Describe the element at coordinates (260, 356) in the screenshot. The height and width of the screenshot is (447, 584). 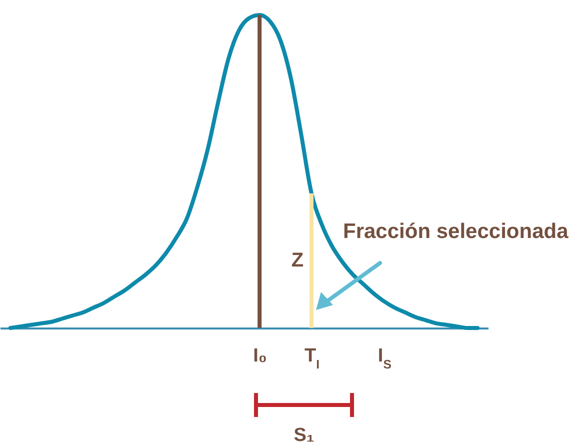
I see `x-tick-label: I₀` at that location.